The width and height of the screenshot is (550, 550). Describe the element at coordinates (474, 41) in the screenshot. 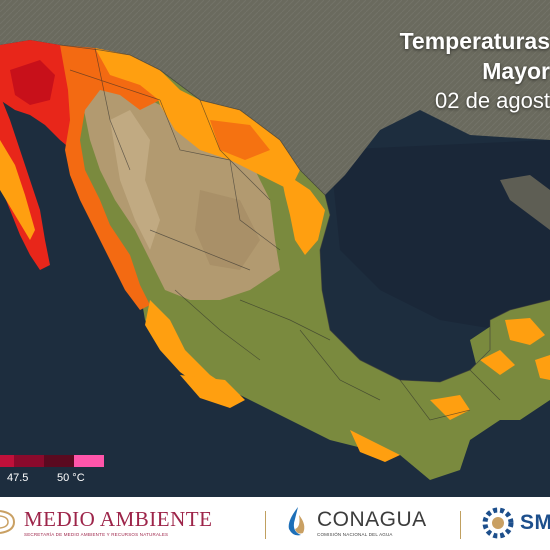

I see `title-line-1: Temperaturas` at that location.